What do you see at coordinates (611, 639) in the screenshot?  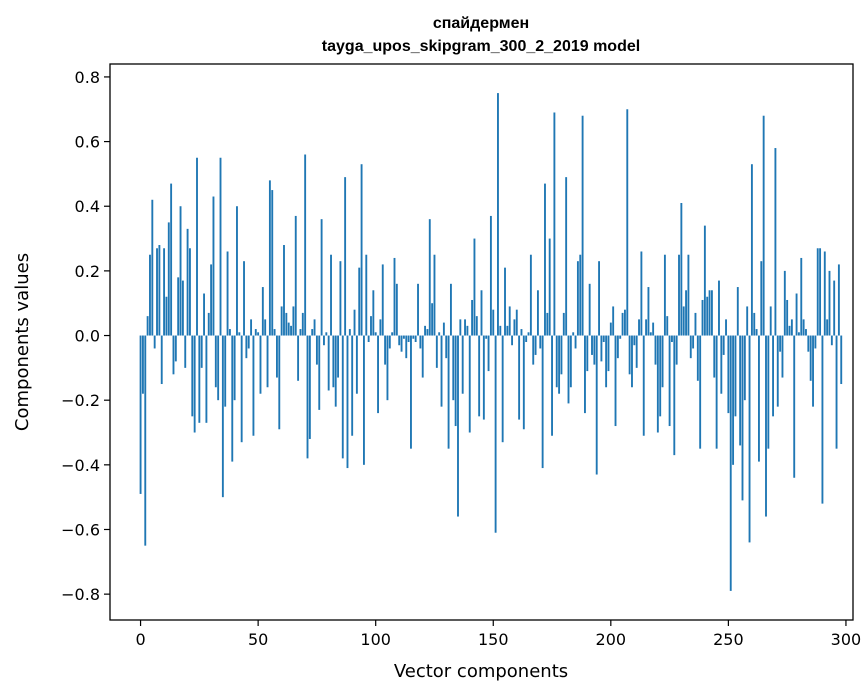 I see `x-tick-label: 200` at bounding box center [611, 639].